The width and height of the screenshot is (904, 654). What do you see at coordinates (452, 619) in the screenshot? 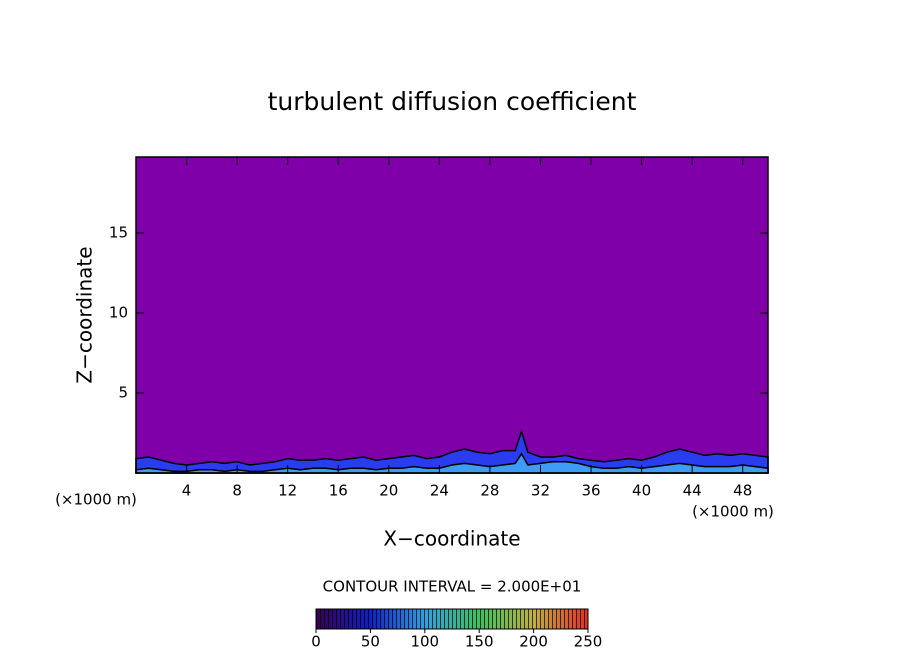
I see `colorbar-stripes` at bounding box center [452, 619].